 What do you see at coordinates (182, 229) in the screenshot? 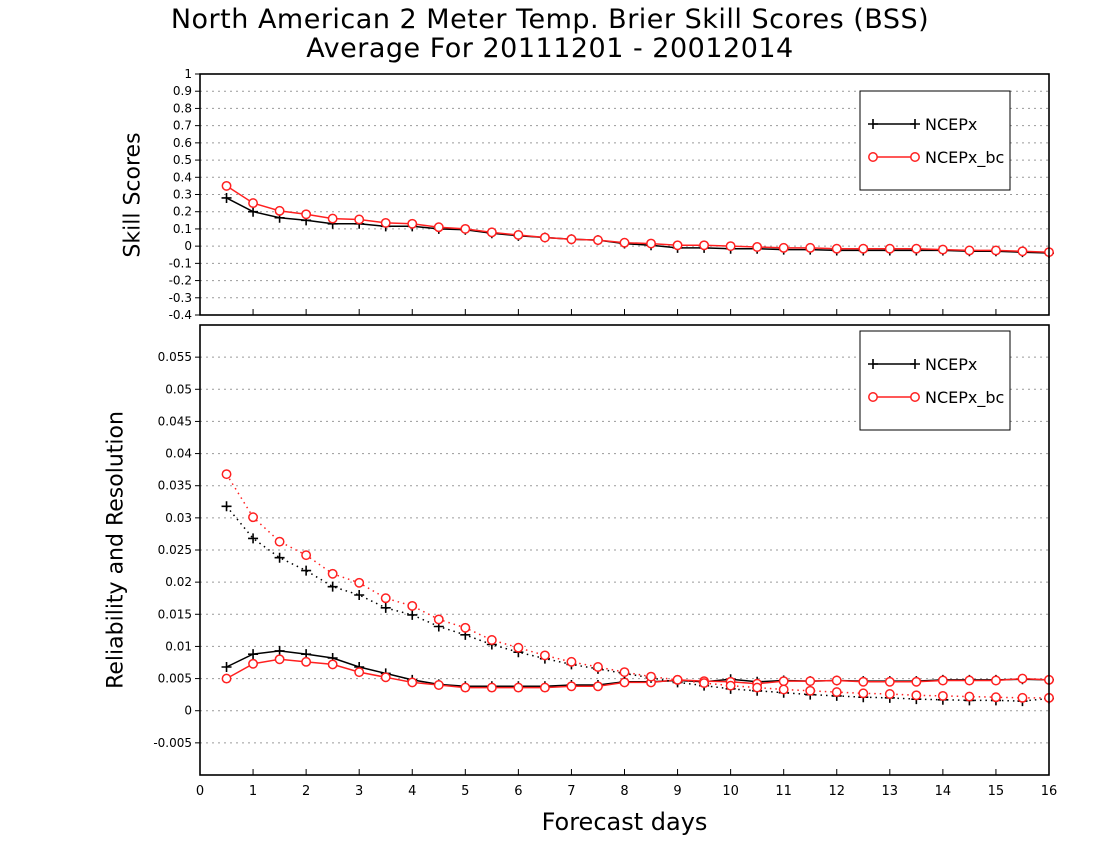
I see `y-tick-label: 0.1` at bounding box center [182, 229].